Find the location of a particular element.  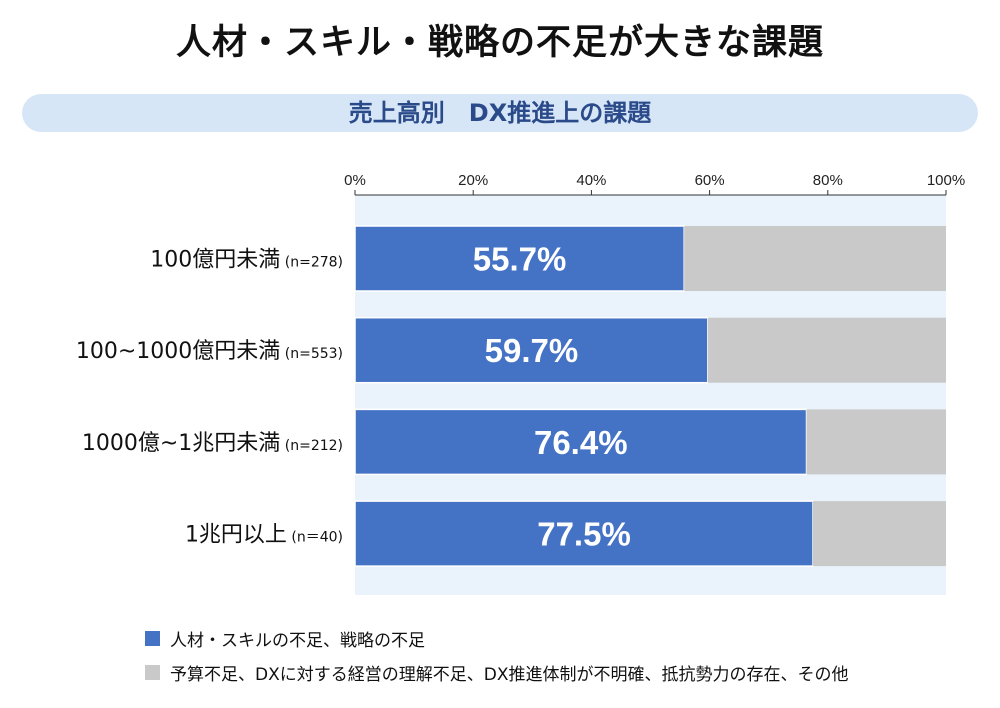

category-name: 1兆円以上 is located at coordinates (236, 535).